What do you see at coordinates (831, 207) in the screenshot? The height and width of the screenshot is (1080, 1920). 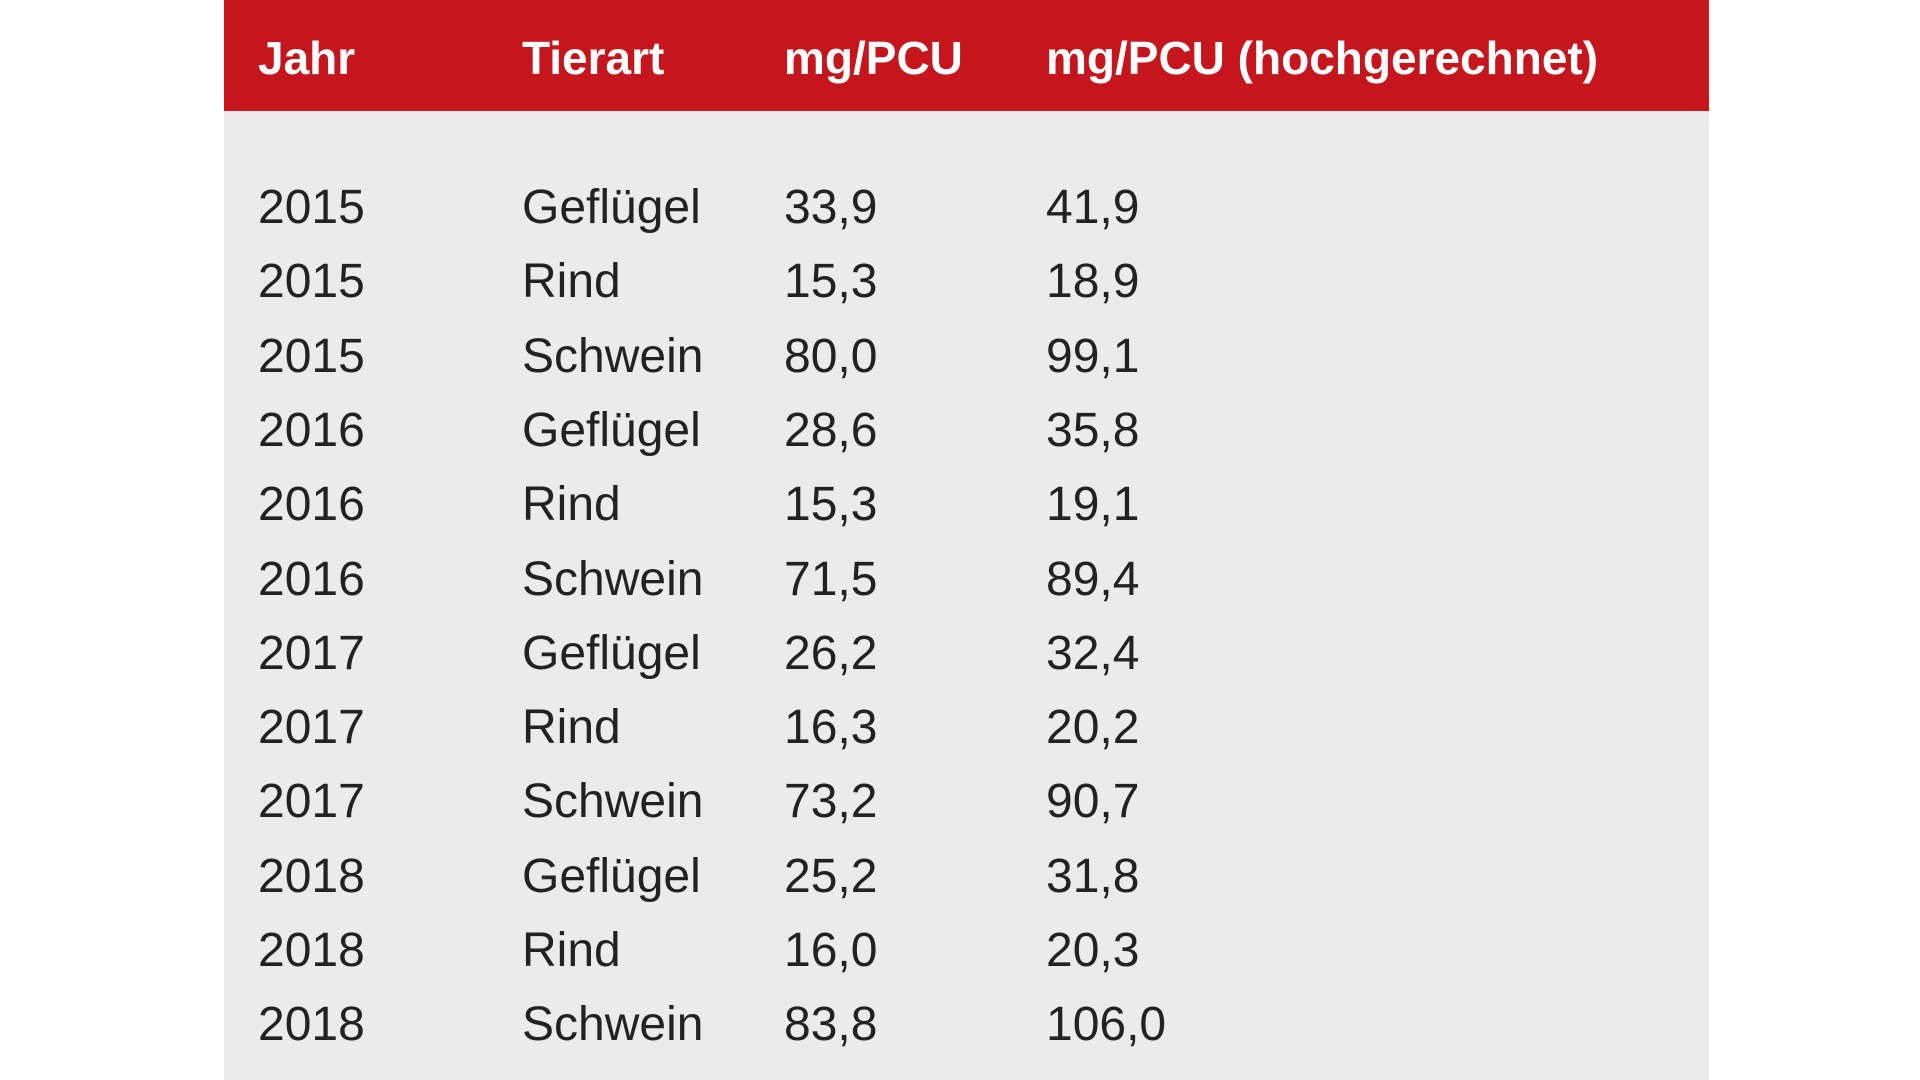 I see `table-cell: 33,9` at bounding box center [831, 207].